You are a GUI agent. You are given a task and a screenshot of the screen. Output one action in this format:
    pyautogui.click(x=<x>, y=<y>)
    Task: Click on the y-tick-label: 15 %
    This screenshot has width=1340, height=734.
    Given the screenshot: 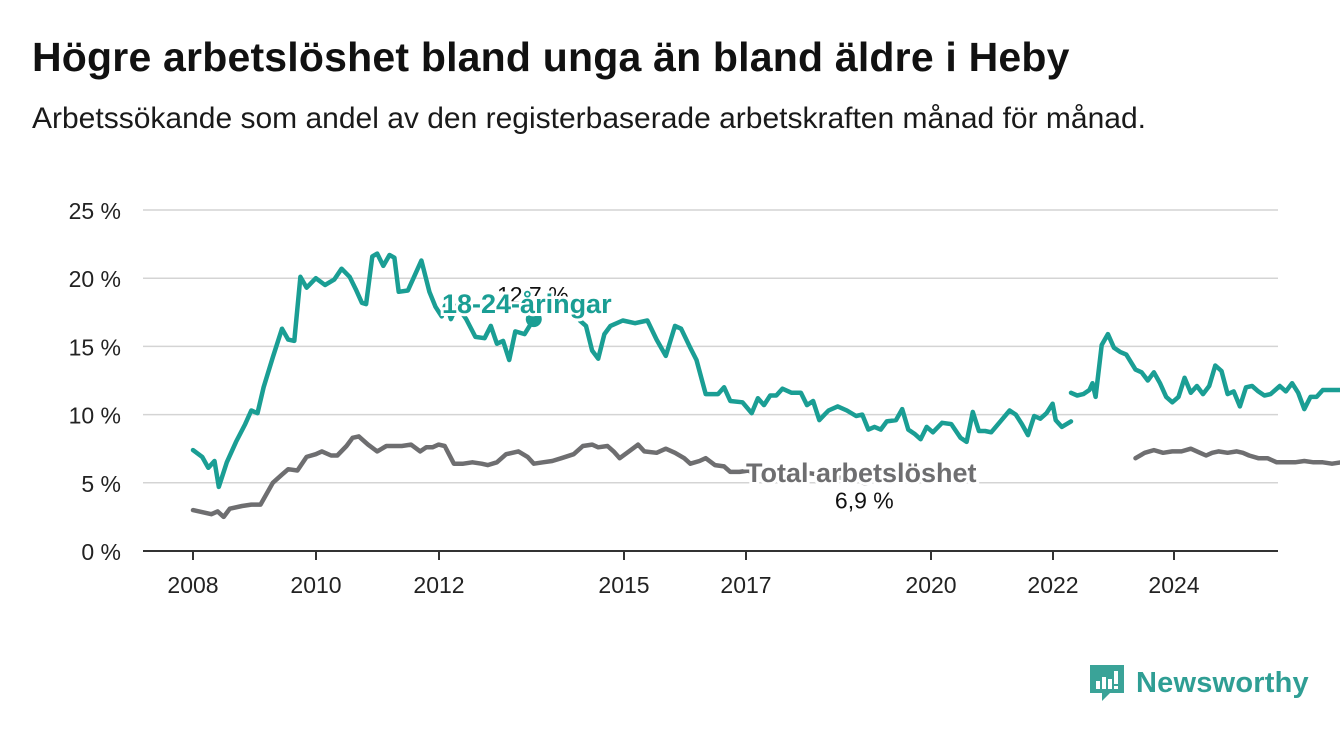 What is the action you would take?
    pyautogui.click(x=95, y=347)
    